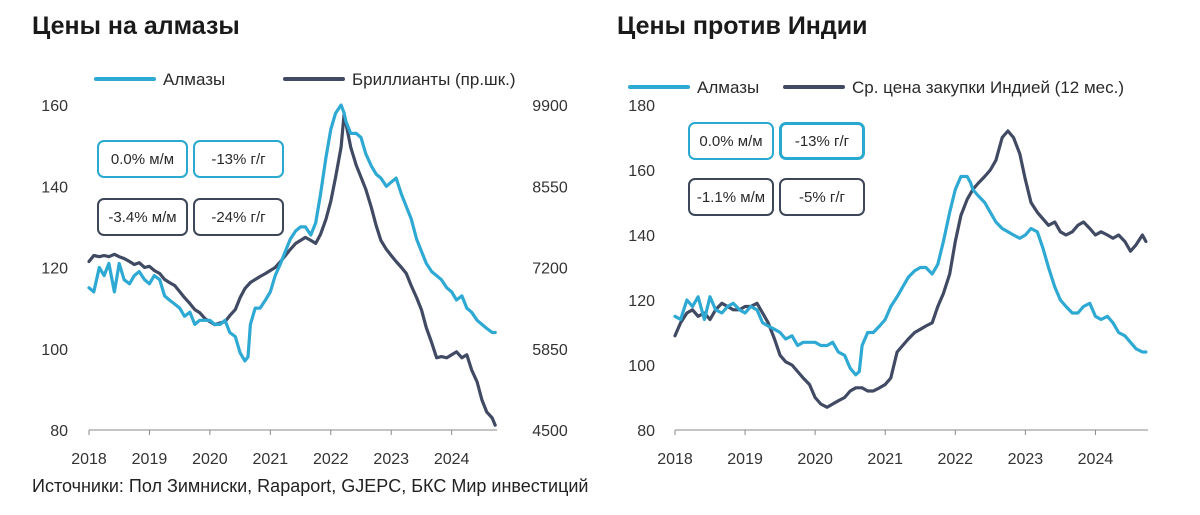 The image size is (1200, 515). I want to click on legend-label-secondary: Бриллианты (пр.шк.), so click(434, 79).